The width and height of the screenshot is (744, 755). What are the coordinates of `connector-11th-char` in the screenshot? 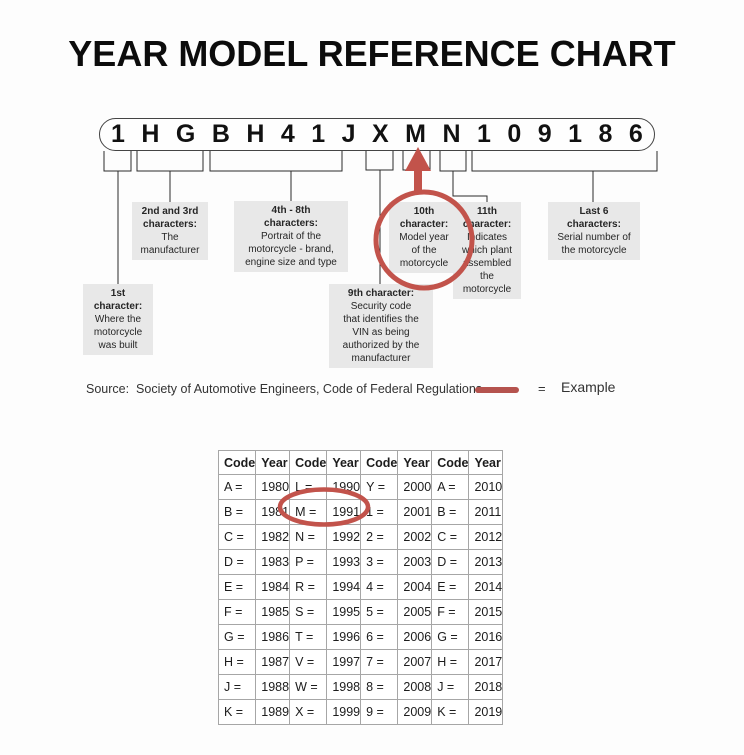 It's located at (470, 186).